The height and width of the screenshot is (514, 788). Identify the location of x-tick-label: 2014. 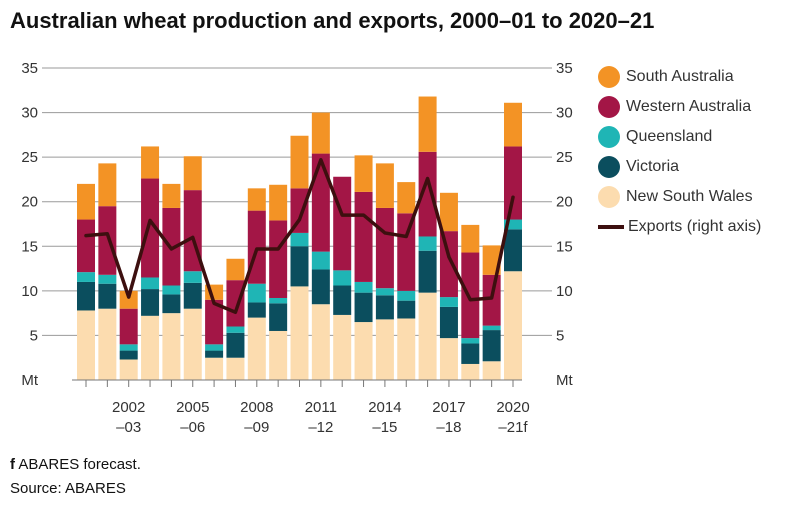
(384, 407).